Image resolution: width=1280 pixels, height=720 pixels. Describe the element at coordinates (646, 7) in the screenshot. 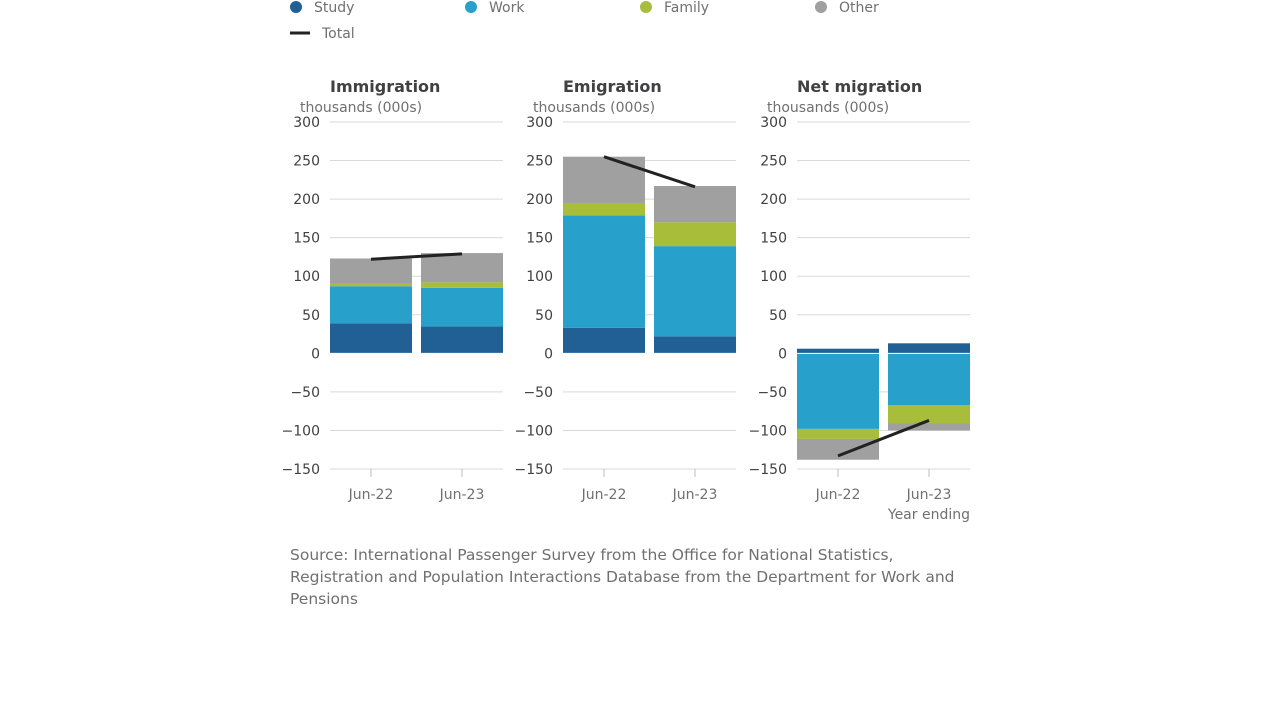

I see `legend-swatch-family` at that location.